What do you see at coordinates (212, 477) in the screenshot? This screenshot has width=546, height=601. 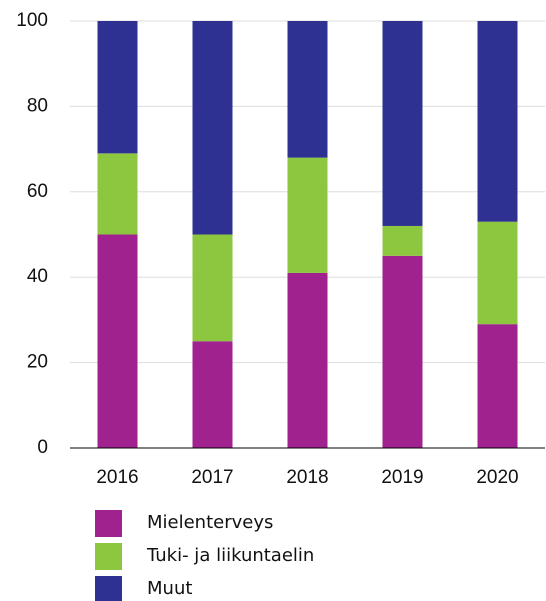 I see `x-tick-label: 2017` at bounding box center [212, 477].